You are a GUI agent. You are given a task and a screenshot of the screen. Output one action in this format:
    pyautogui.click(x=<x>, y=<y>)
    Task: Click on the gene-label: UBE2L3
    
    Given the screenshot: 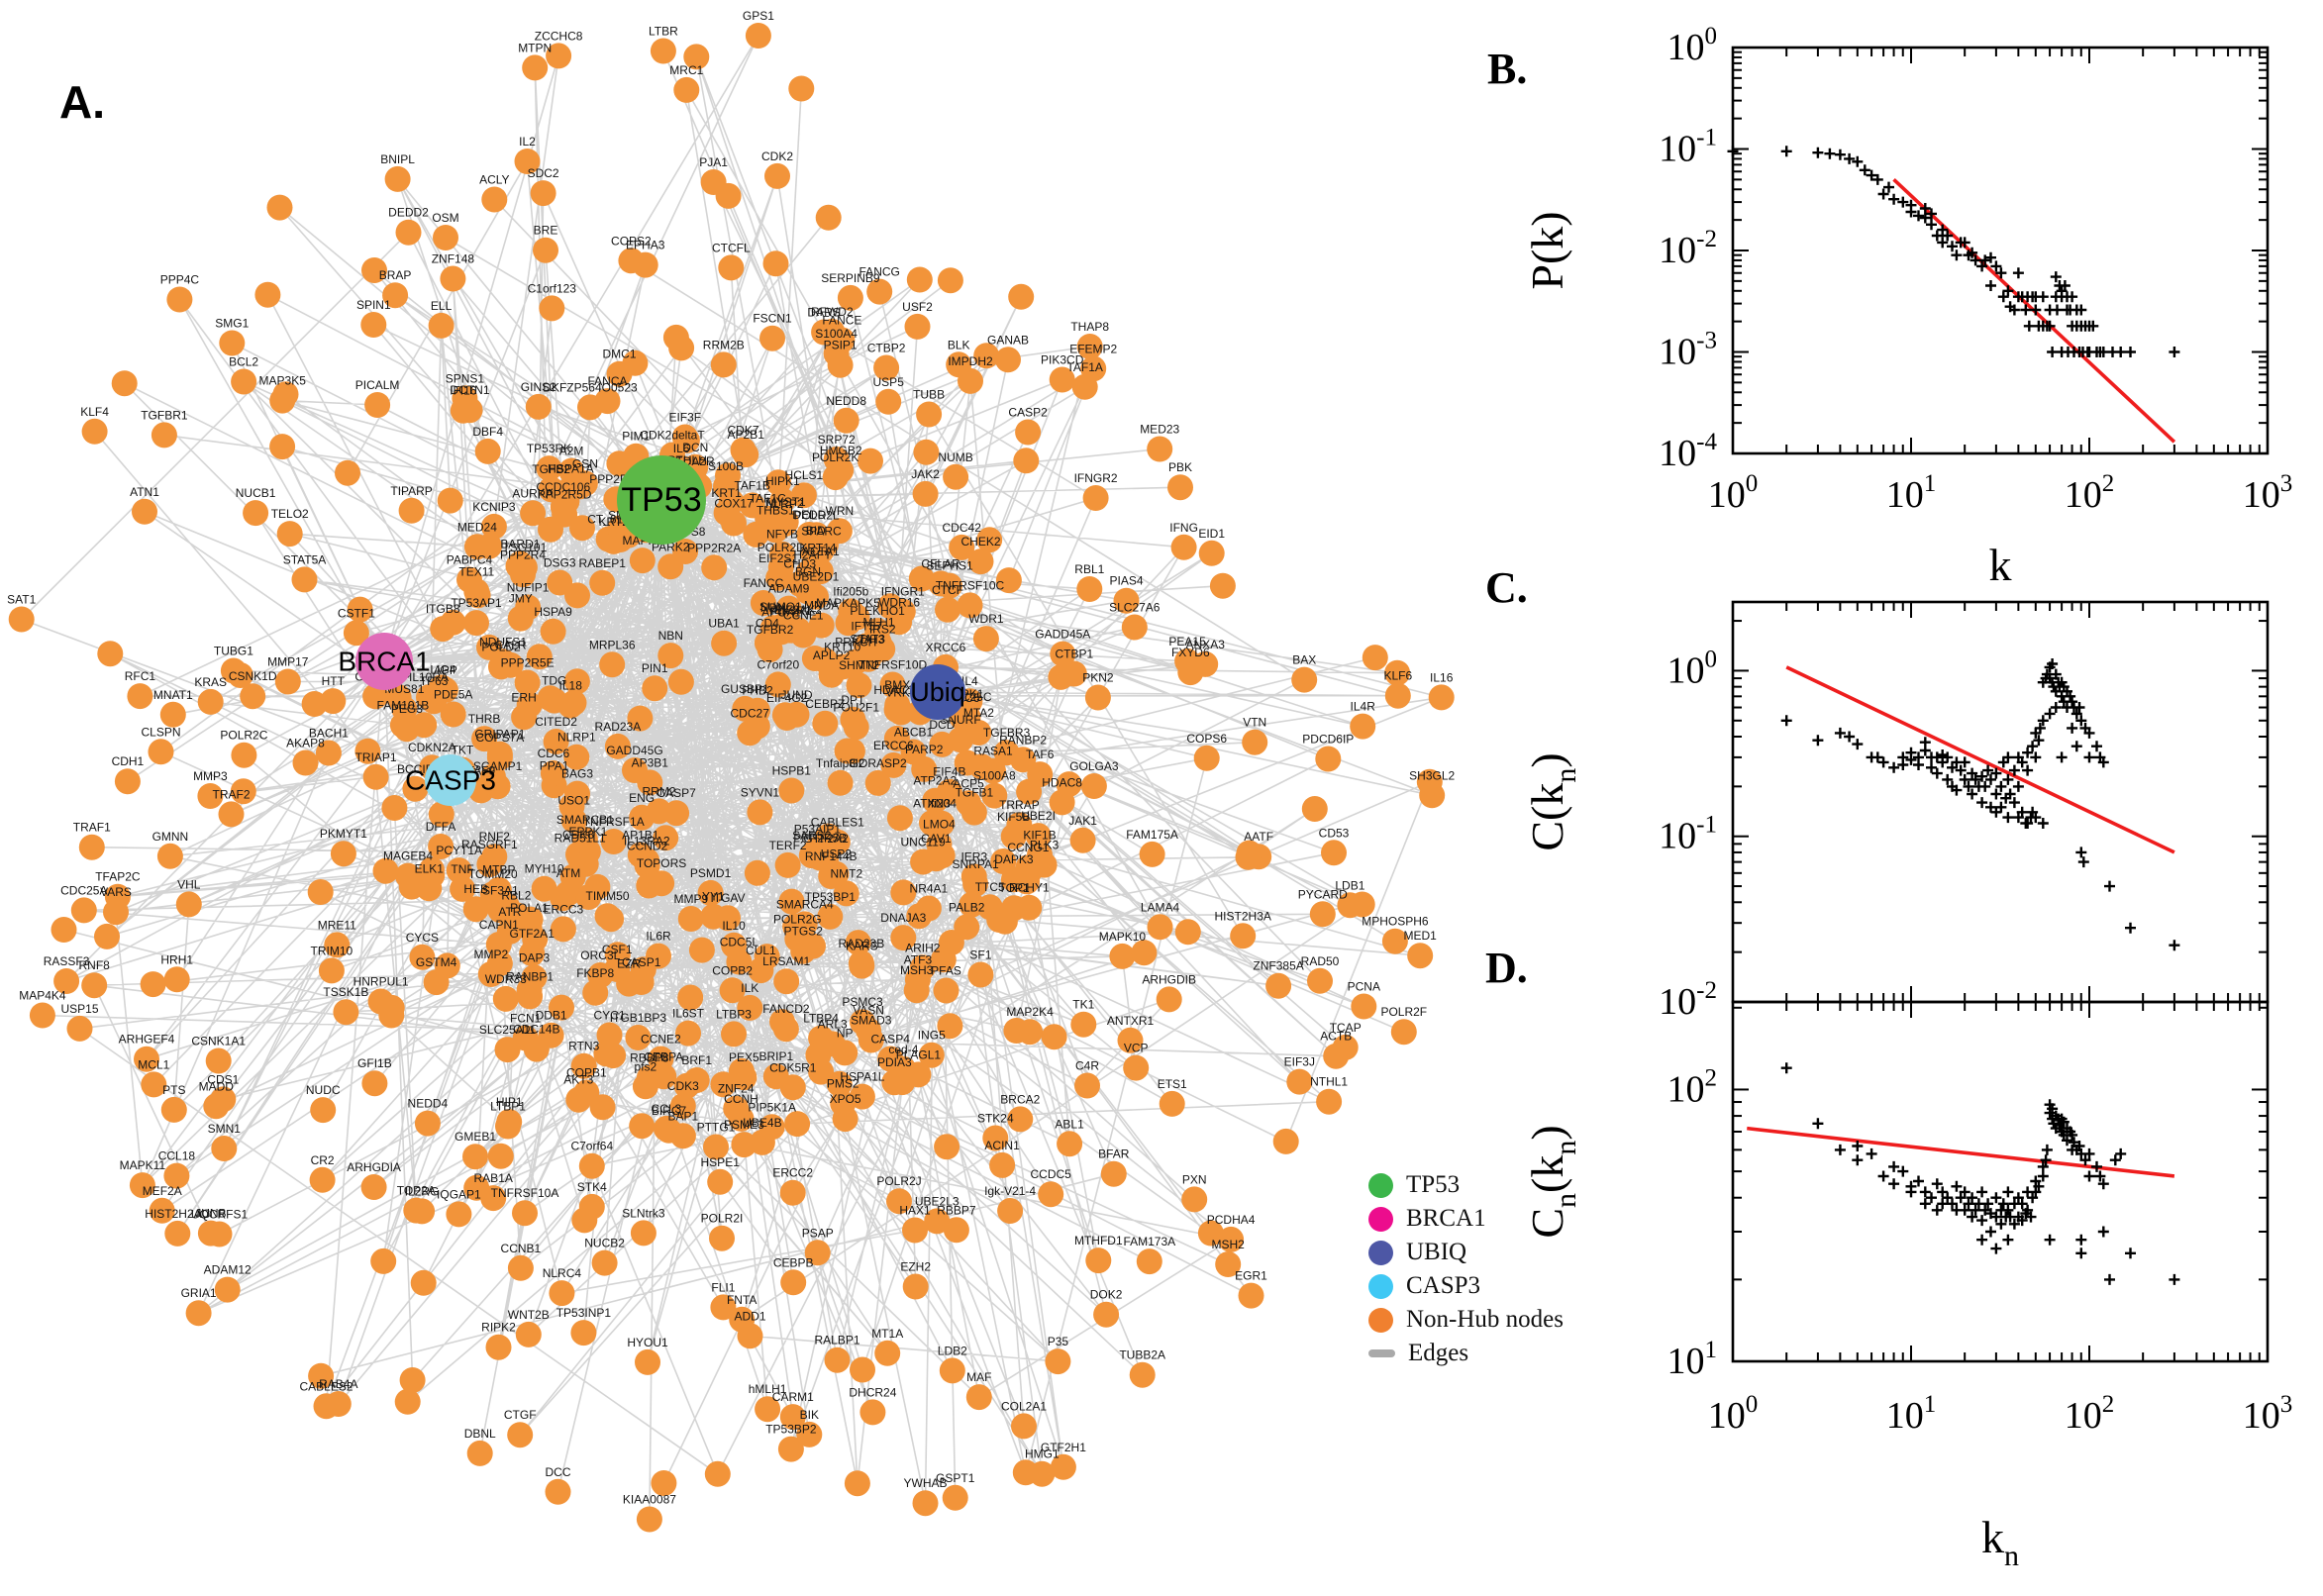 What is the action you would take?
    pyautogui.click(x=937, y=1201)
    